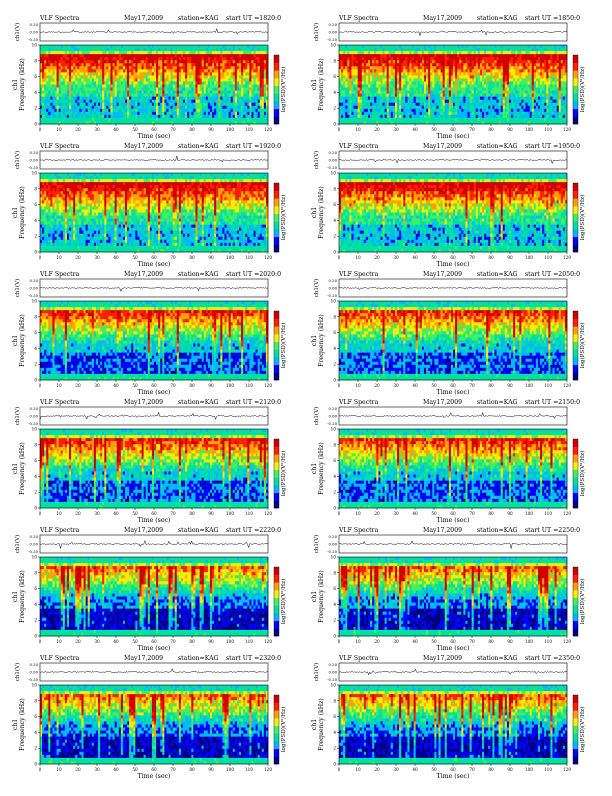 This screenshot has width=612, height=796. What do you see at coordinates (497, 18) in the screenshot?
I see `panel-station: station=KAG` at bounding box center [497, 18].